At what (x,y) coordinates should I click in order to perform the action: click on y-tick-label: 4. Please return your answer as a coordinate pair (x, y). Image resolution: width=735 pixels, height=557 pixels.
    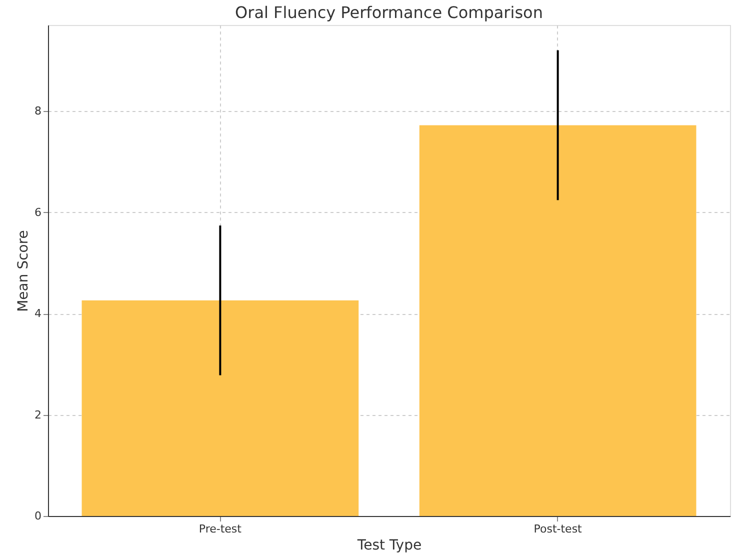
    Looking at the image, I should click on (38, 313).